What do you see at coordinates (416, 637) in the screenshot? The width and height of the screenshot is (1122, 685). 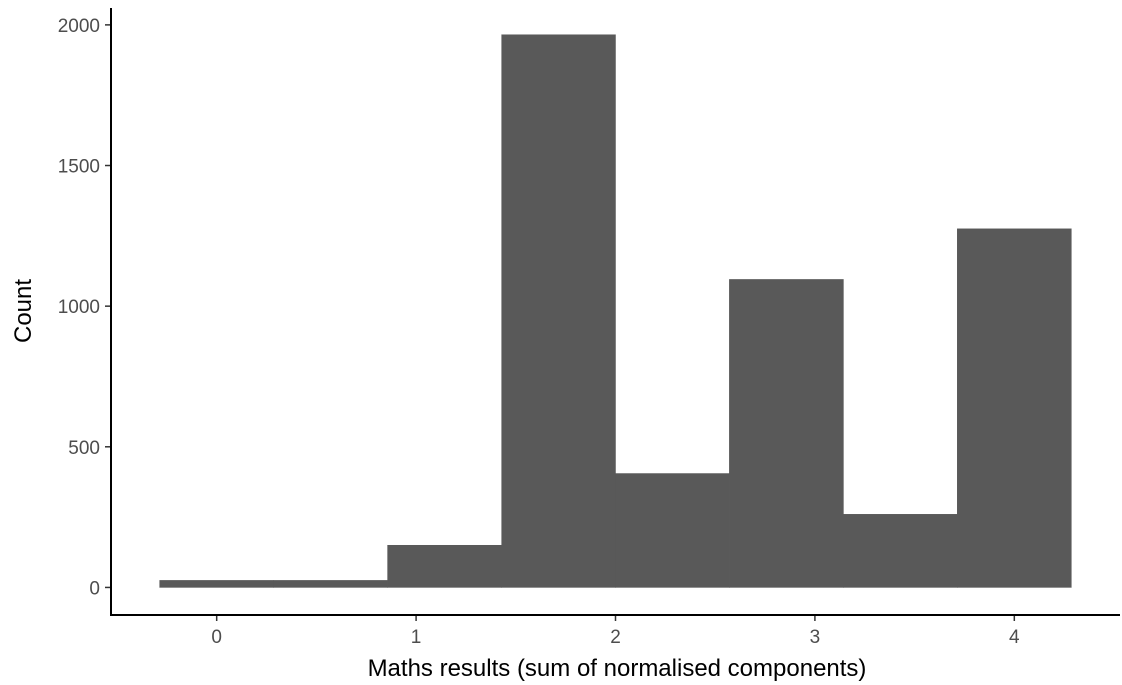 I see `x-tick-label-1: 1` at bounding box center [416, 637].